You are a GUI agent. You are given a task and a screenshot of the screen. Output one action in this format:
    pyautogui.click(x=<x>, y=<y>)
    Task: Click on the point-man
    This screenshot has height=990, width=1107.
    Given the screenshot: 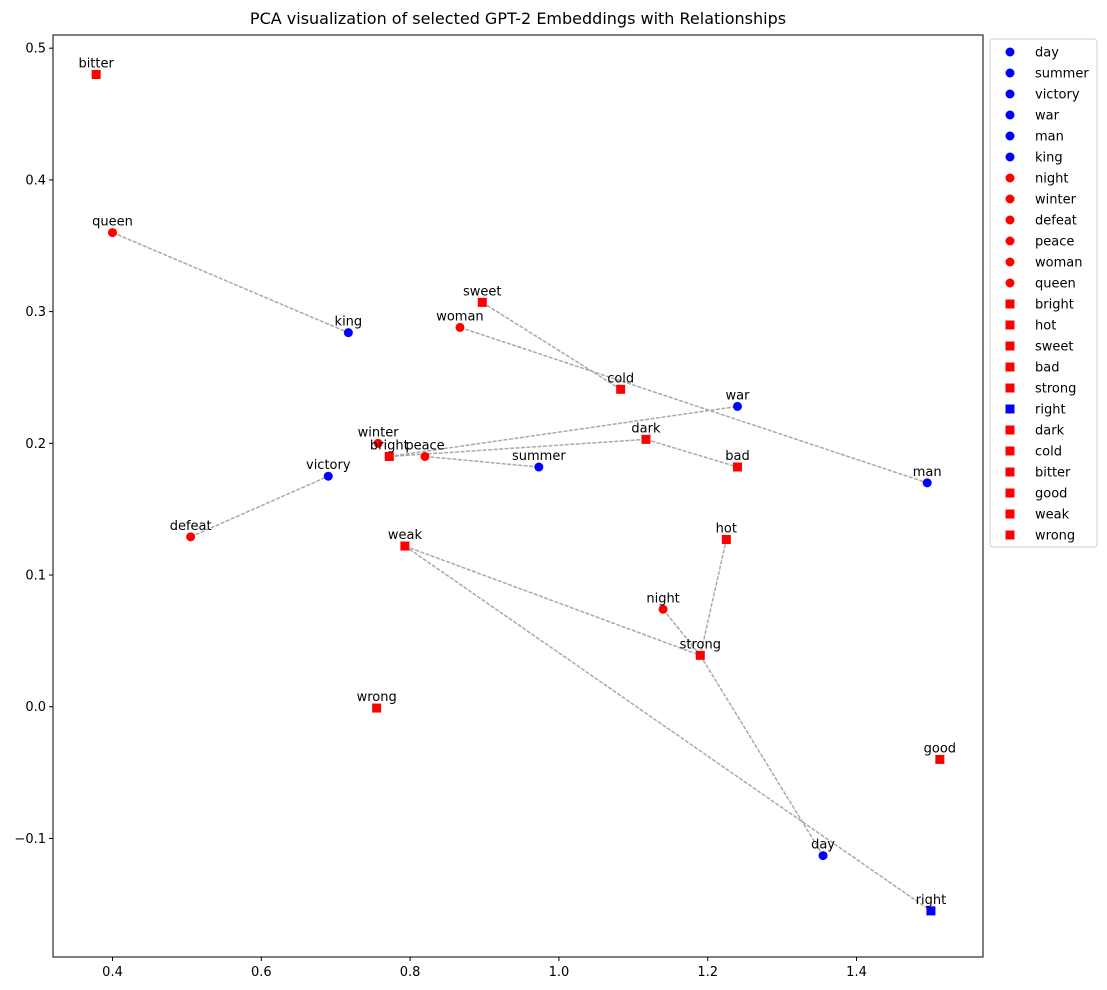 What is the action you would take?
    pyautogui.click(x=927, y=483)
    